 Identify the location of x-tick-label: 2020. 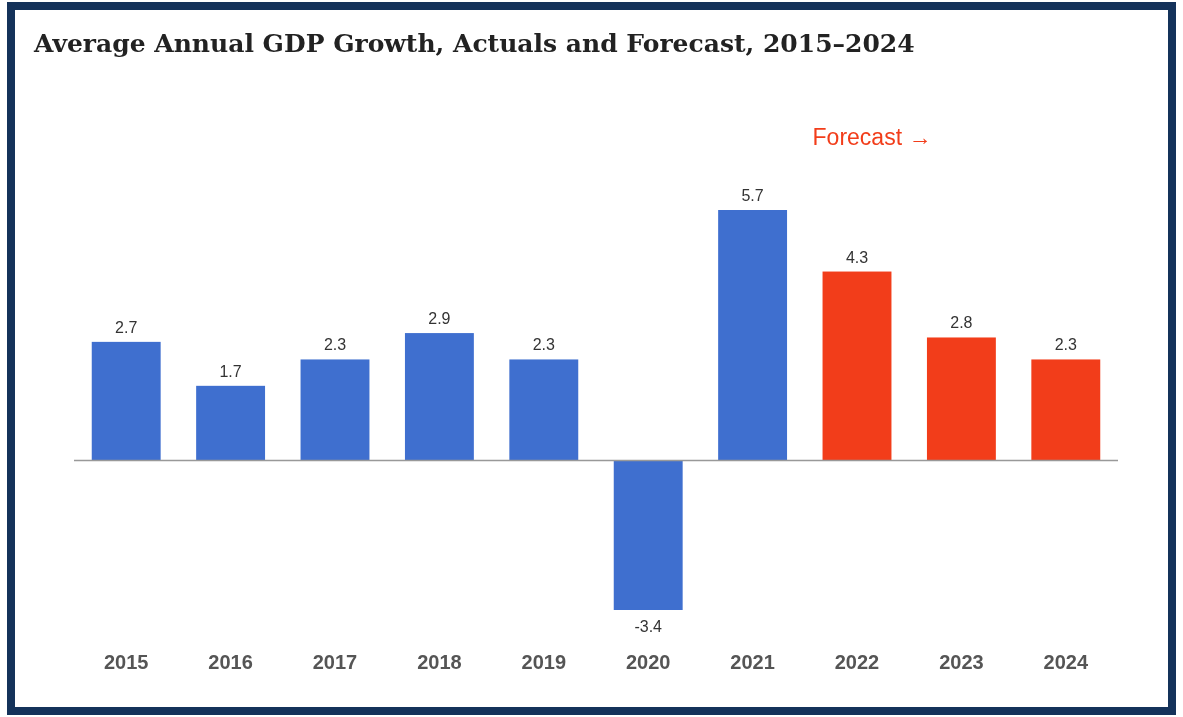
(648, 662).